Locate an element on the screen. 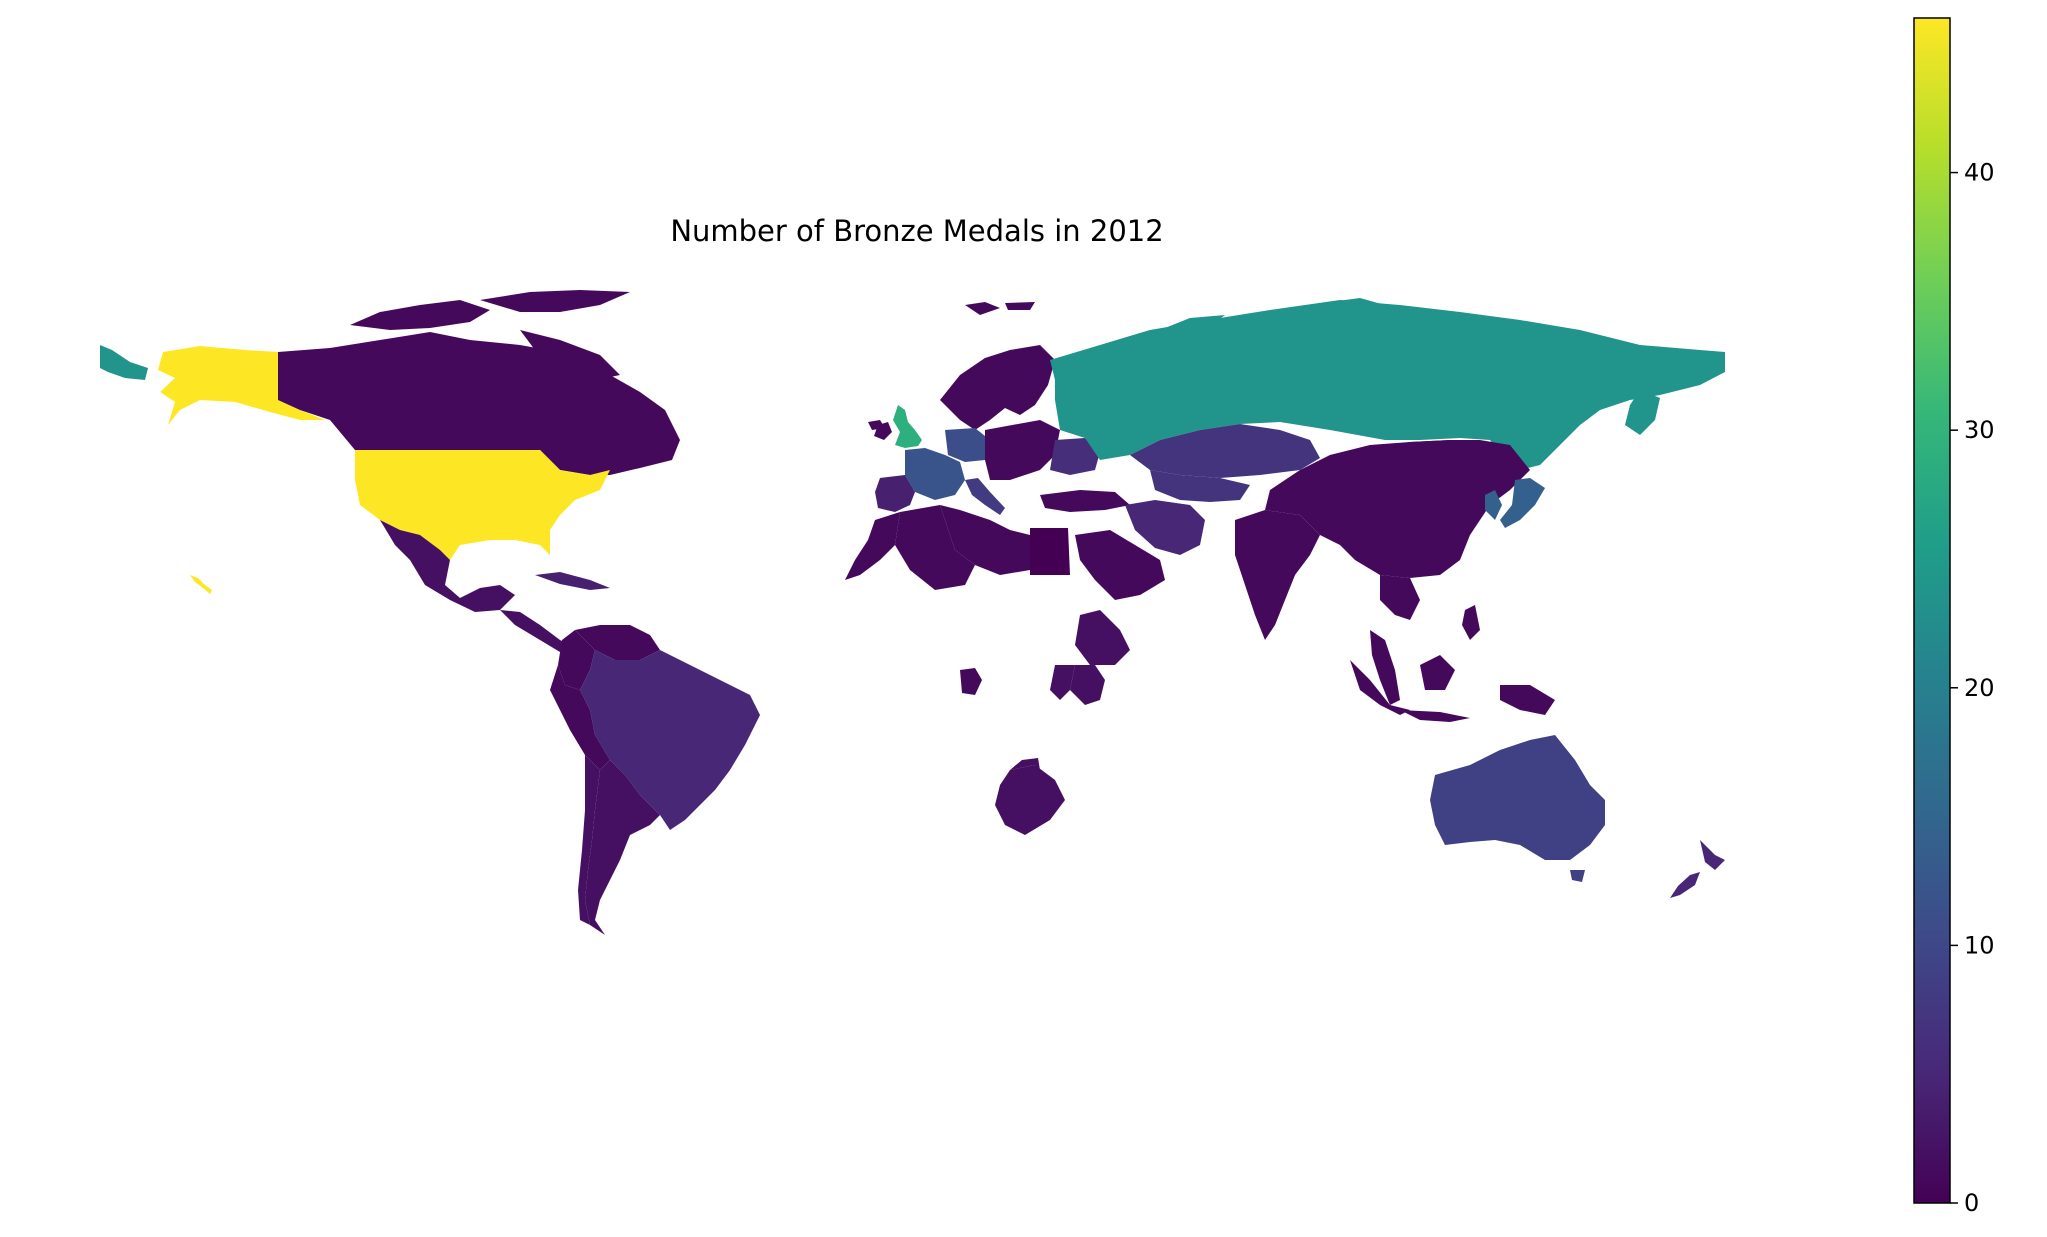 The image size is (2047, 1237). colorbar-tick-label: 0 is located at coordinates (1971, 1203).